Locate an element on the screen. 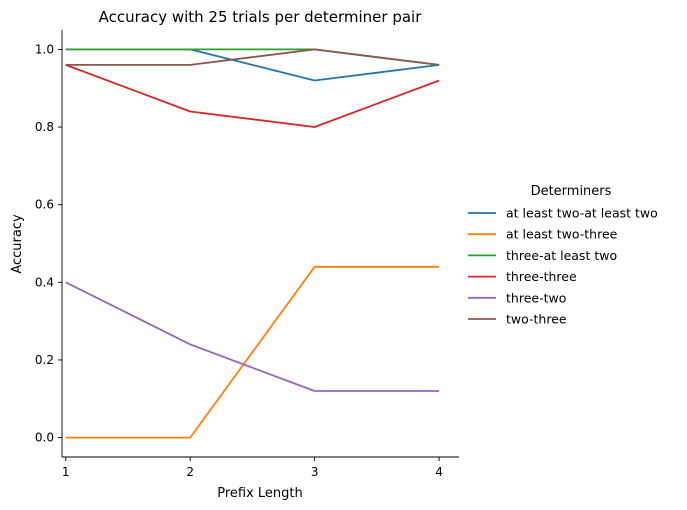  x-tick-label: 1 is located at coordinates (66, 472).